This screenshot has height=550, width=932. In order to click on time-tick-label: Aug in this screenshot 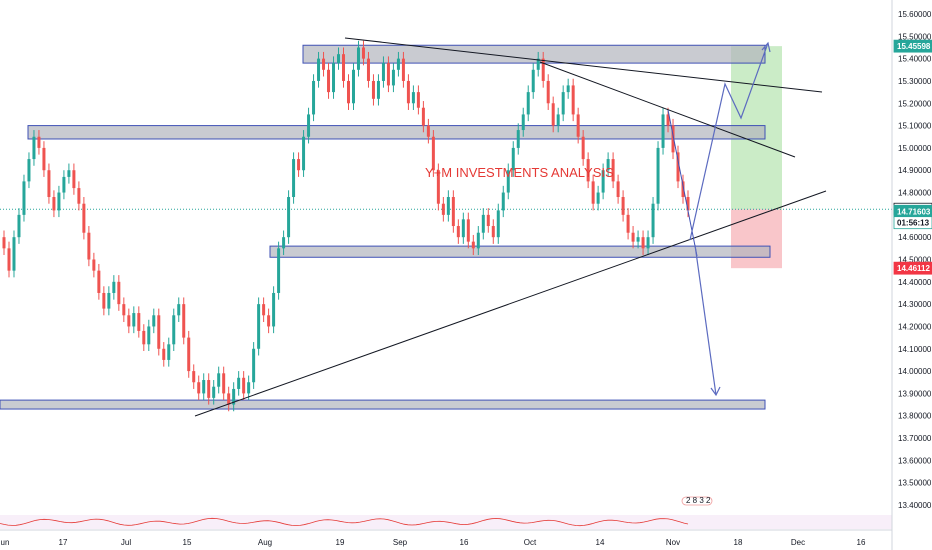, I will do `click(265, 542)`.